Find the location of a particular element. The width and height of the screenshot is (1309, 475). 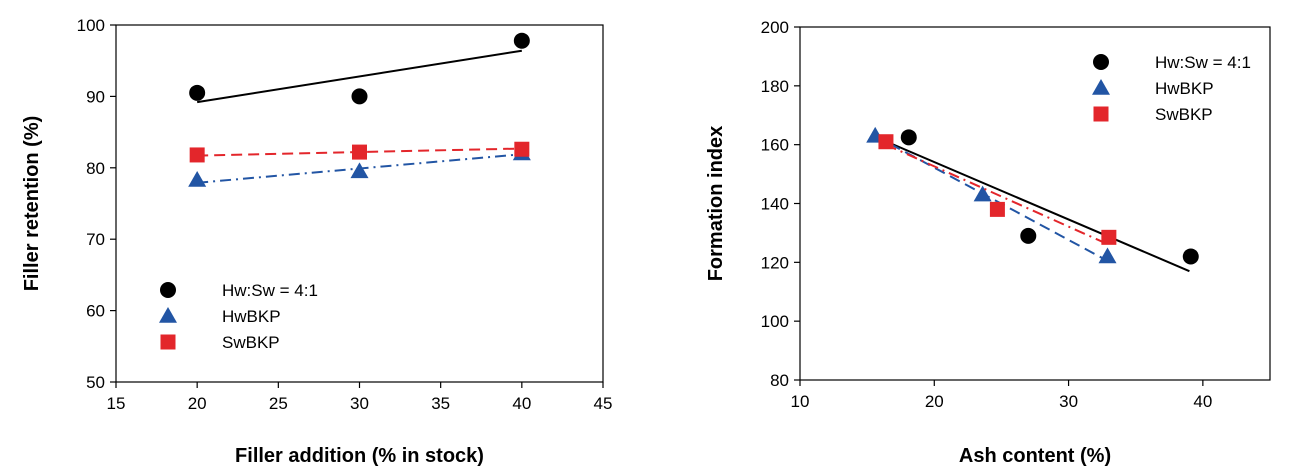

y-tick-label: 200 is located at coordinates (775, 27).